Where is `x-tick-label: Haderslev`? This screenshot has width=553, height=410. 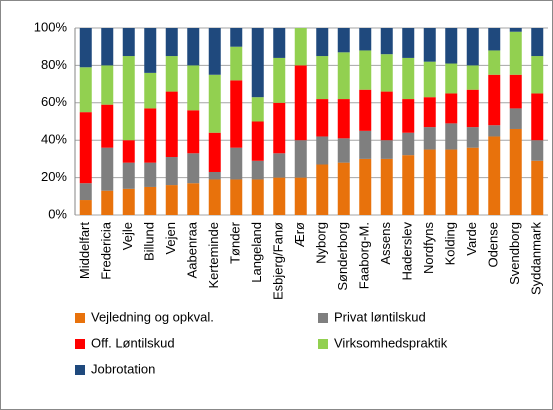
x-tick-label: Haderslev is located at coordinates (407, 251).